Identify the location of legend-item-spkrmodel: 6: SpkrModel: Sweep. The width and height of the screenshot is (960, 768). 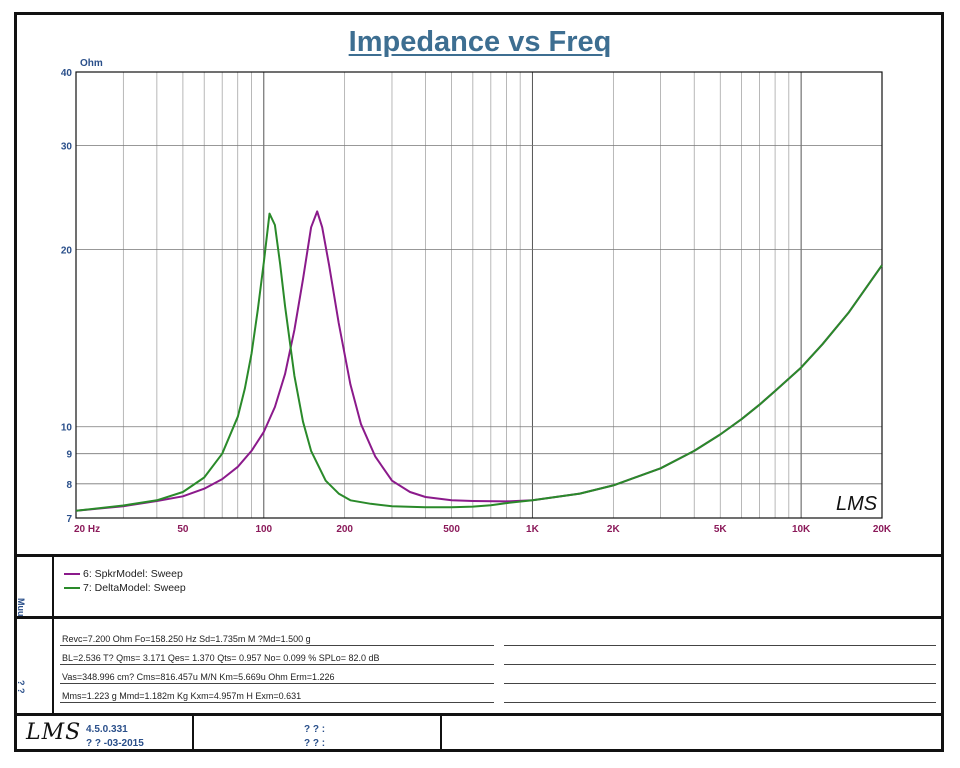
(123, 574).